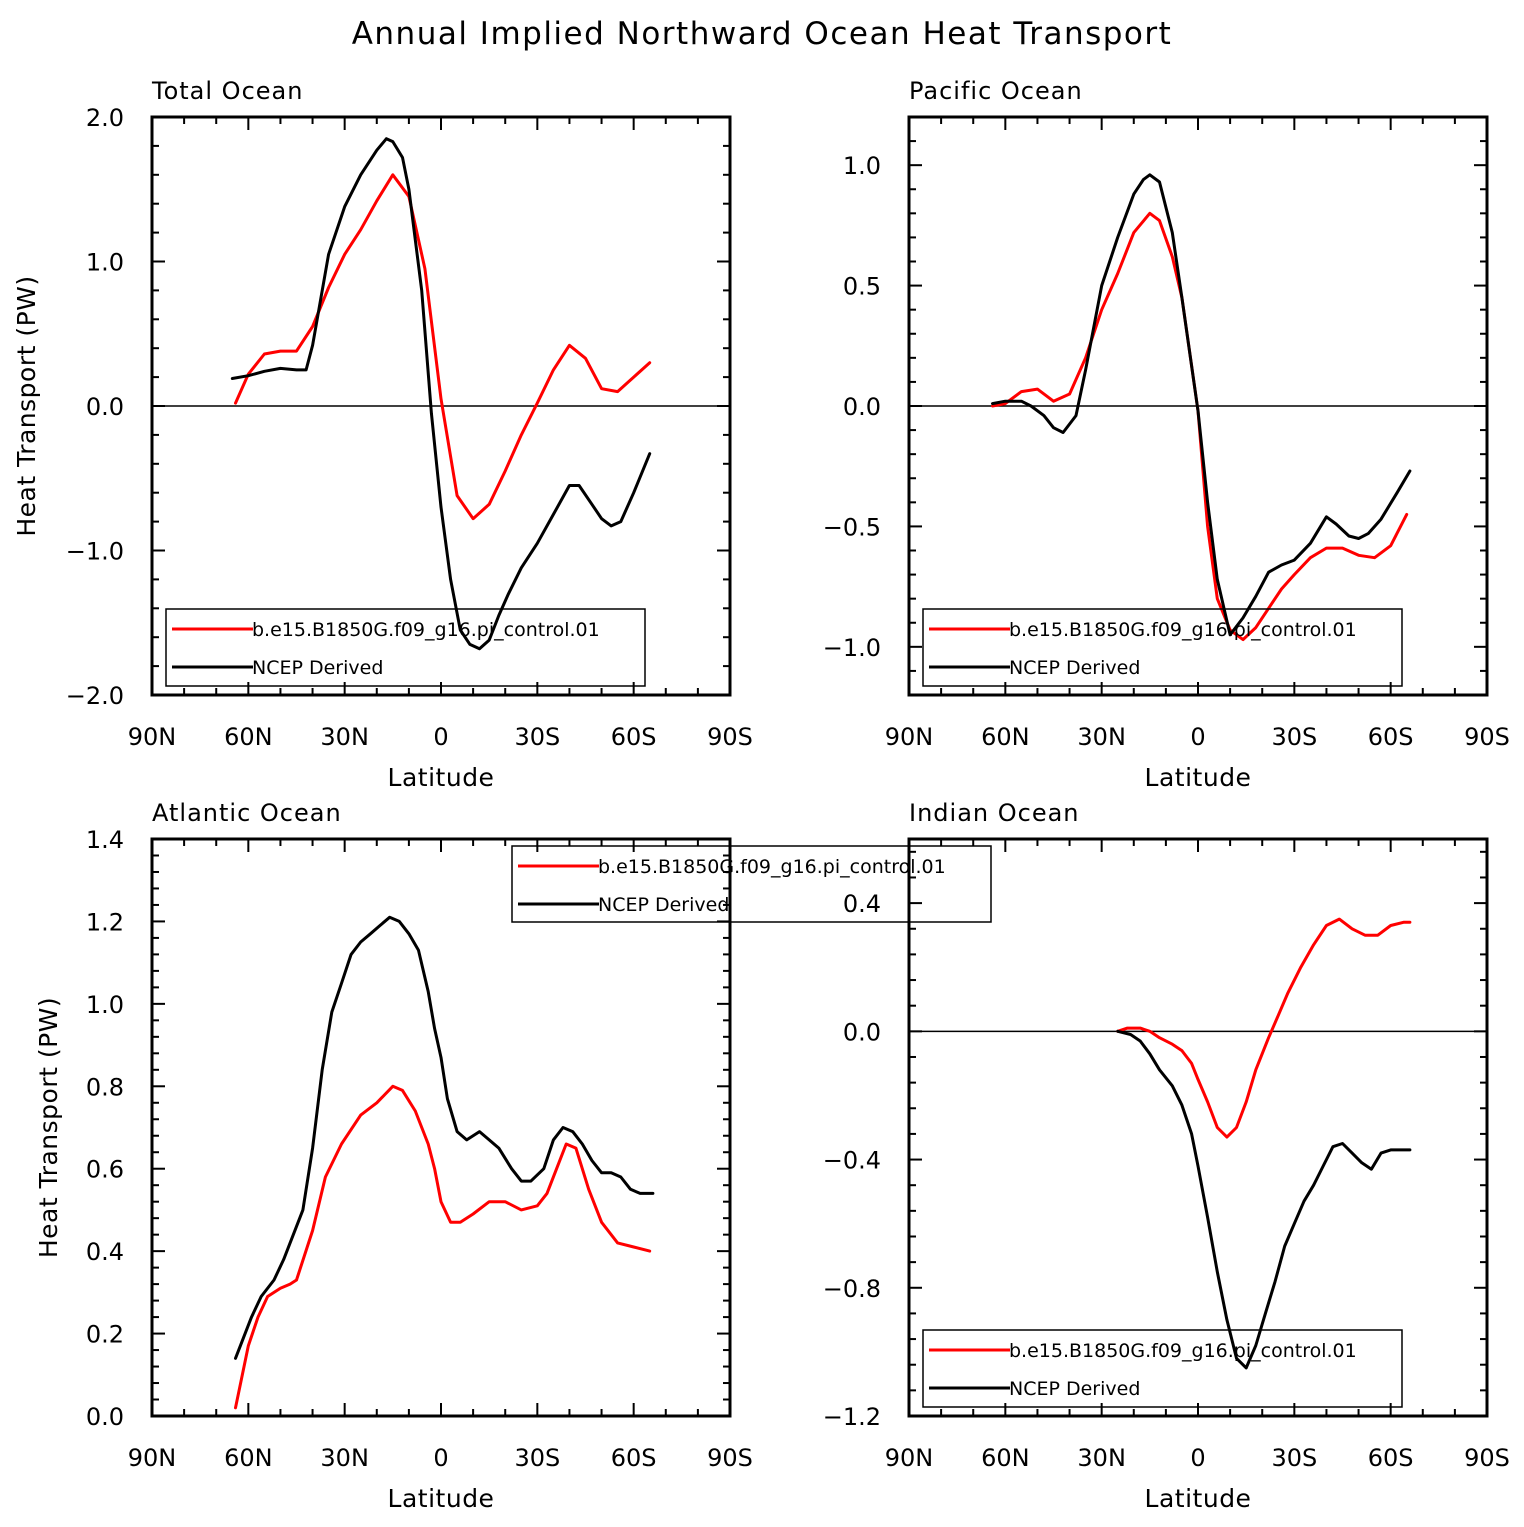 This screenshot has width=1524, height=1527. What do you see at coordinates (852, 1417) in the screenshot?
I see `y-tick-label: −1.2` at bounding box center [852, 1417].